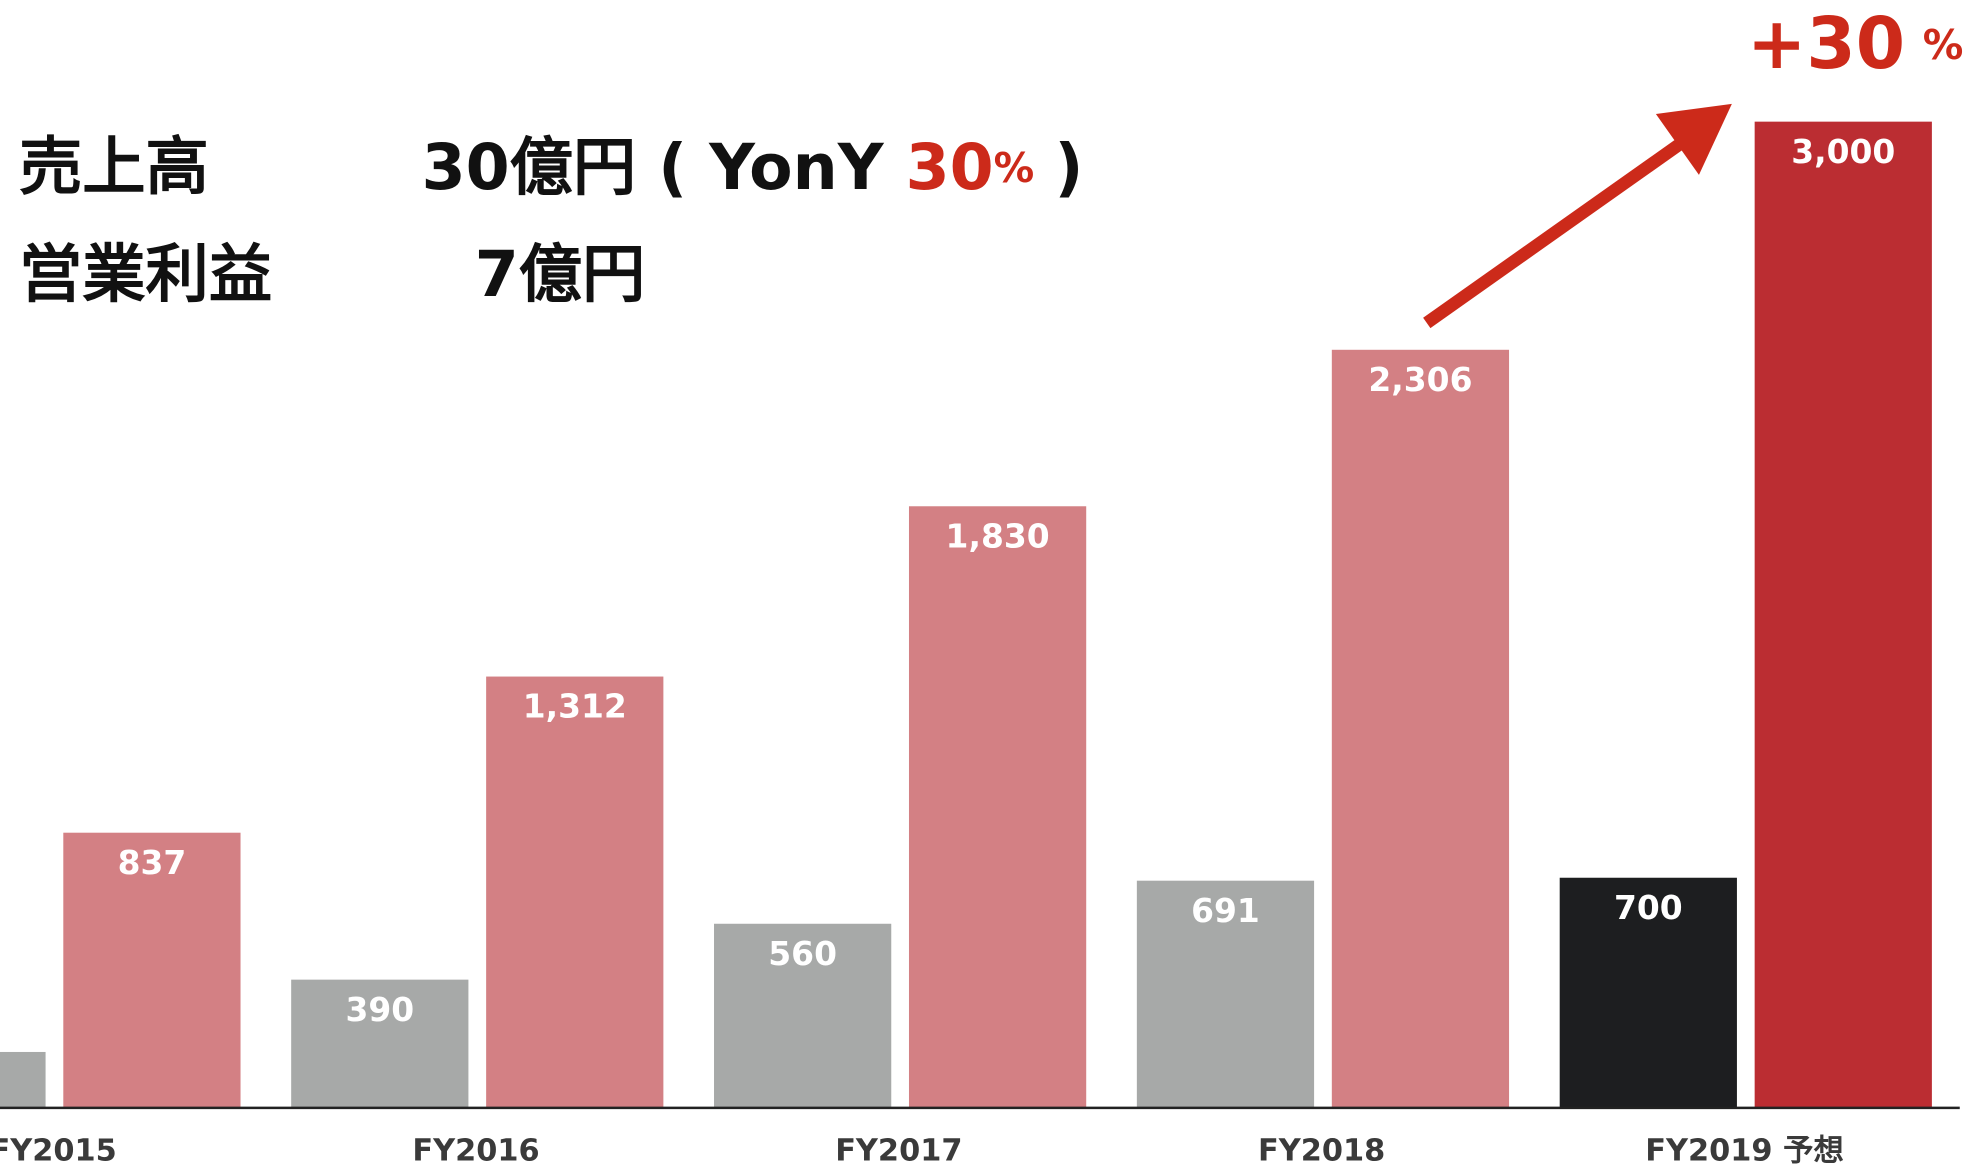 Image resolution: width=1980 pixels, height=1170 pixels. Describe the element at coordinates (475, 1151) in the screenshot. I see `x-tick-label: FY2016` at that location.